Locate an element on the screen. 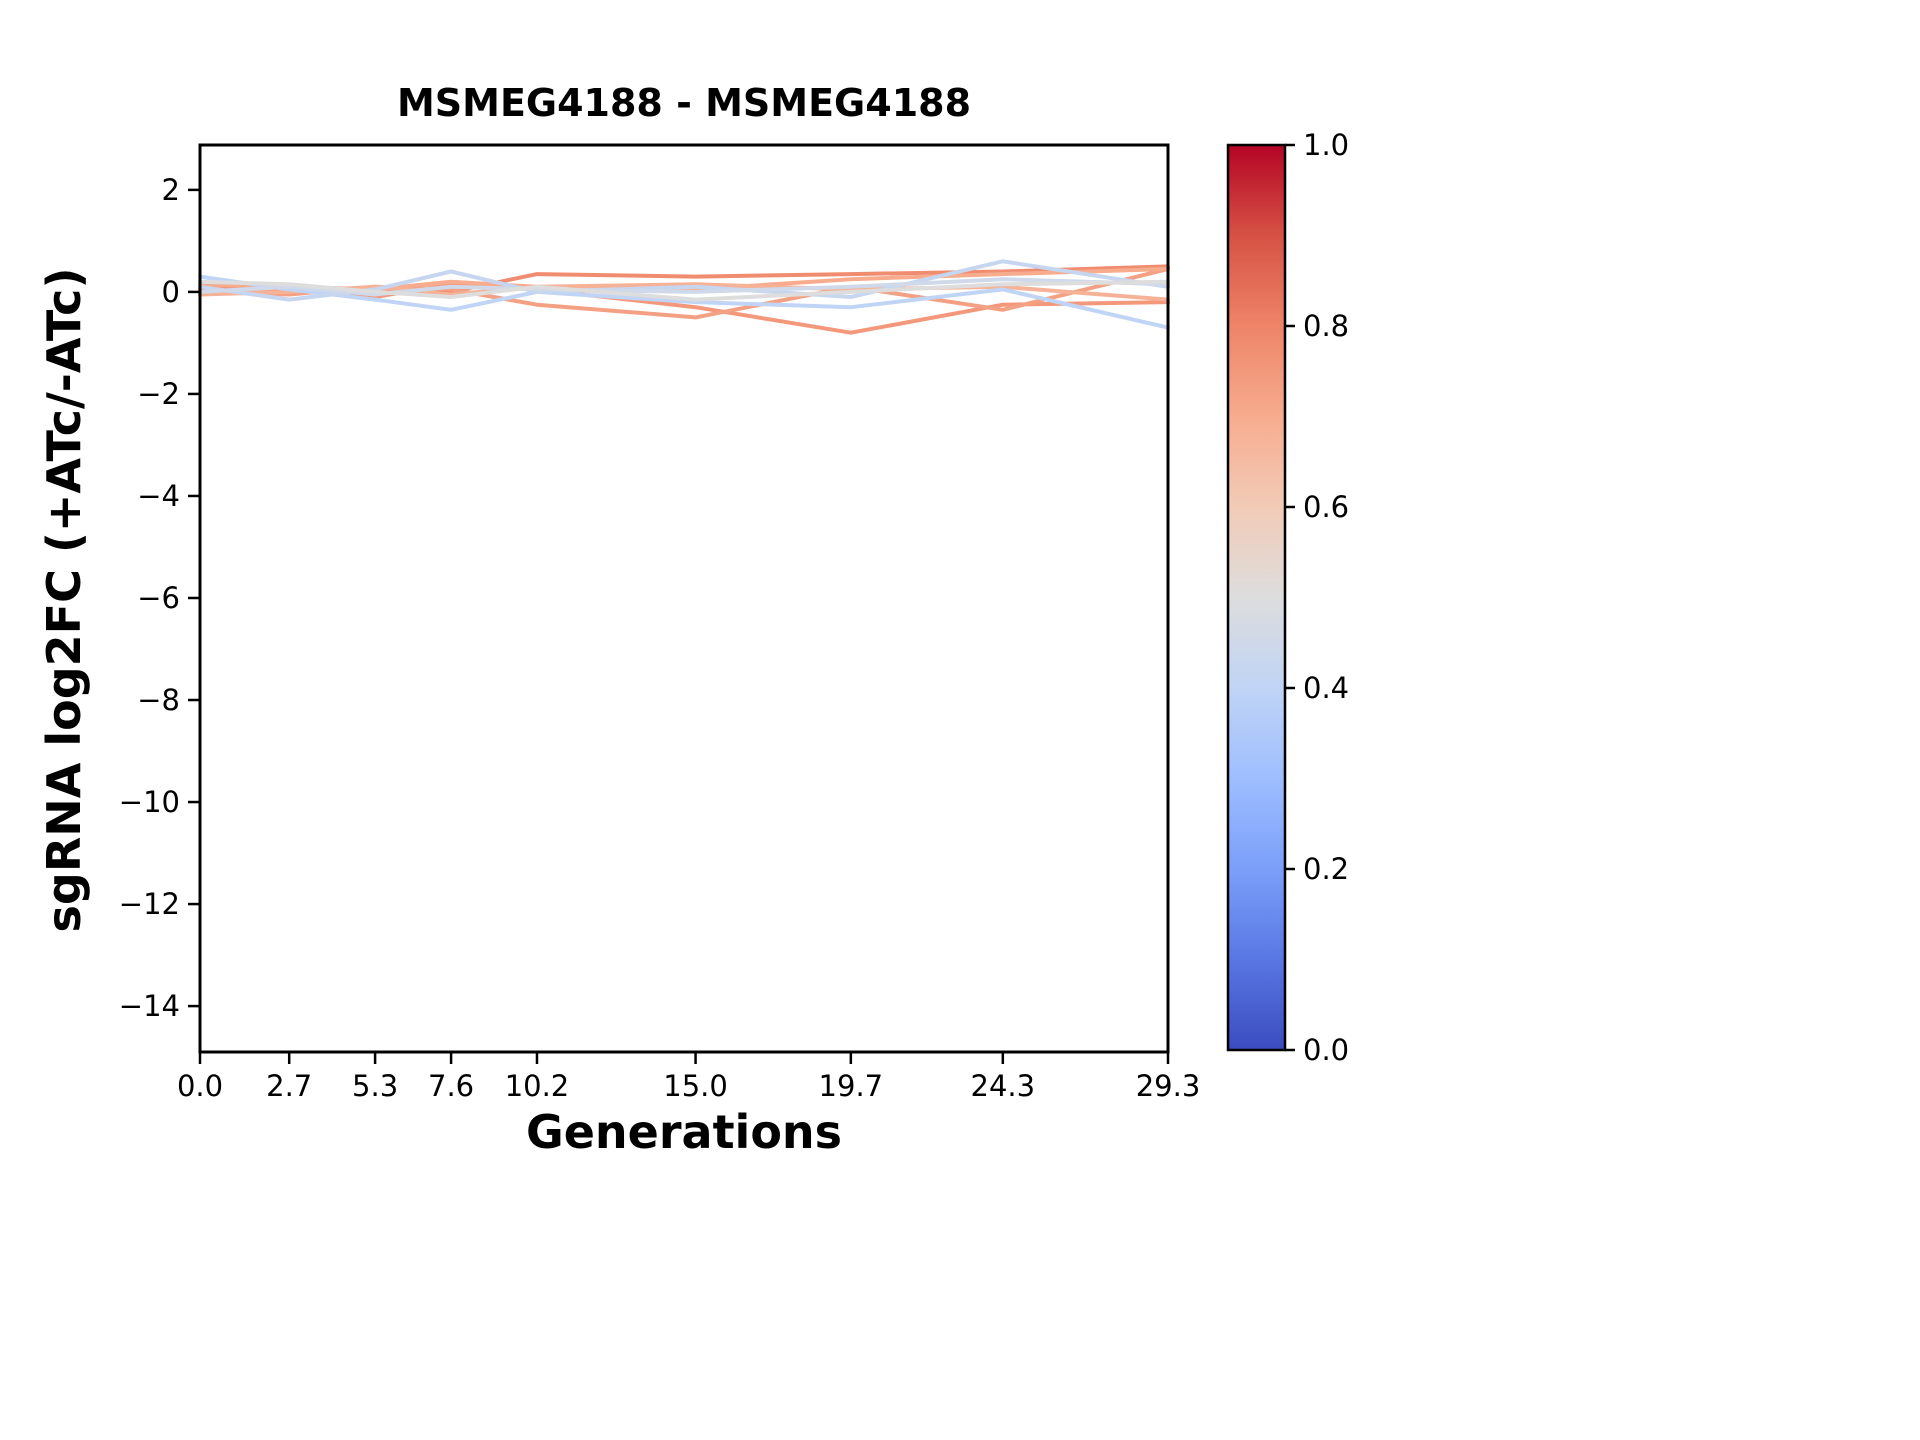  colorbar-tick-label: 0.0 is located at coordinates (1326, 1050).